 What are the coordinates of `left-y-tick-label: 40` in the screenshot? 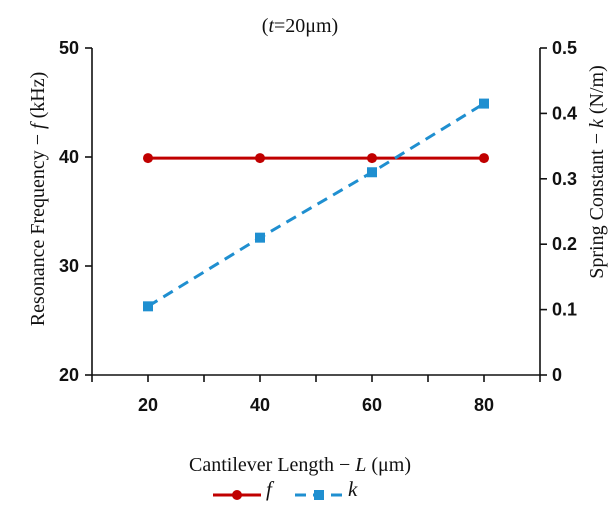 It's located at (69, 157).